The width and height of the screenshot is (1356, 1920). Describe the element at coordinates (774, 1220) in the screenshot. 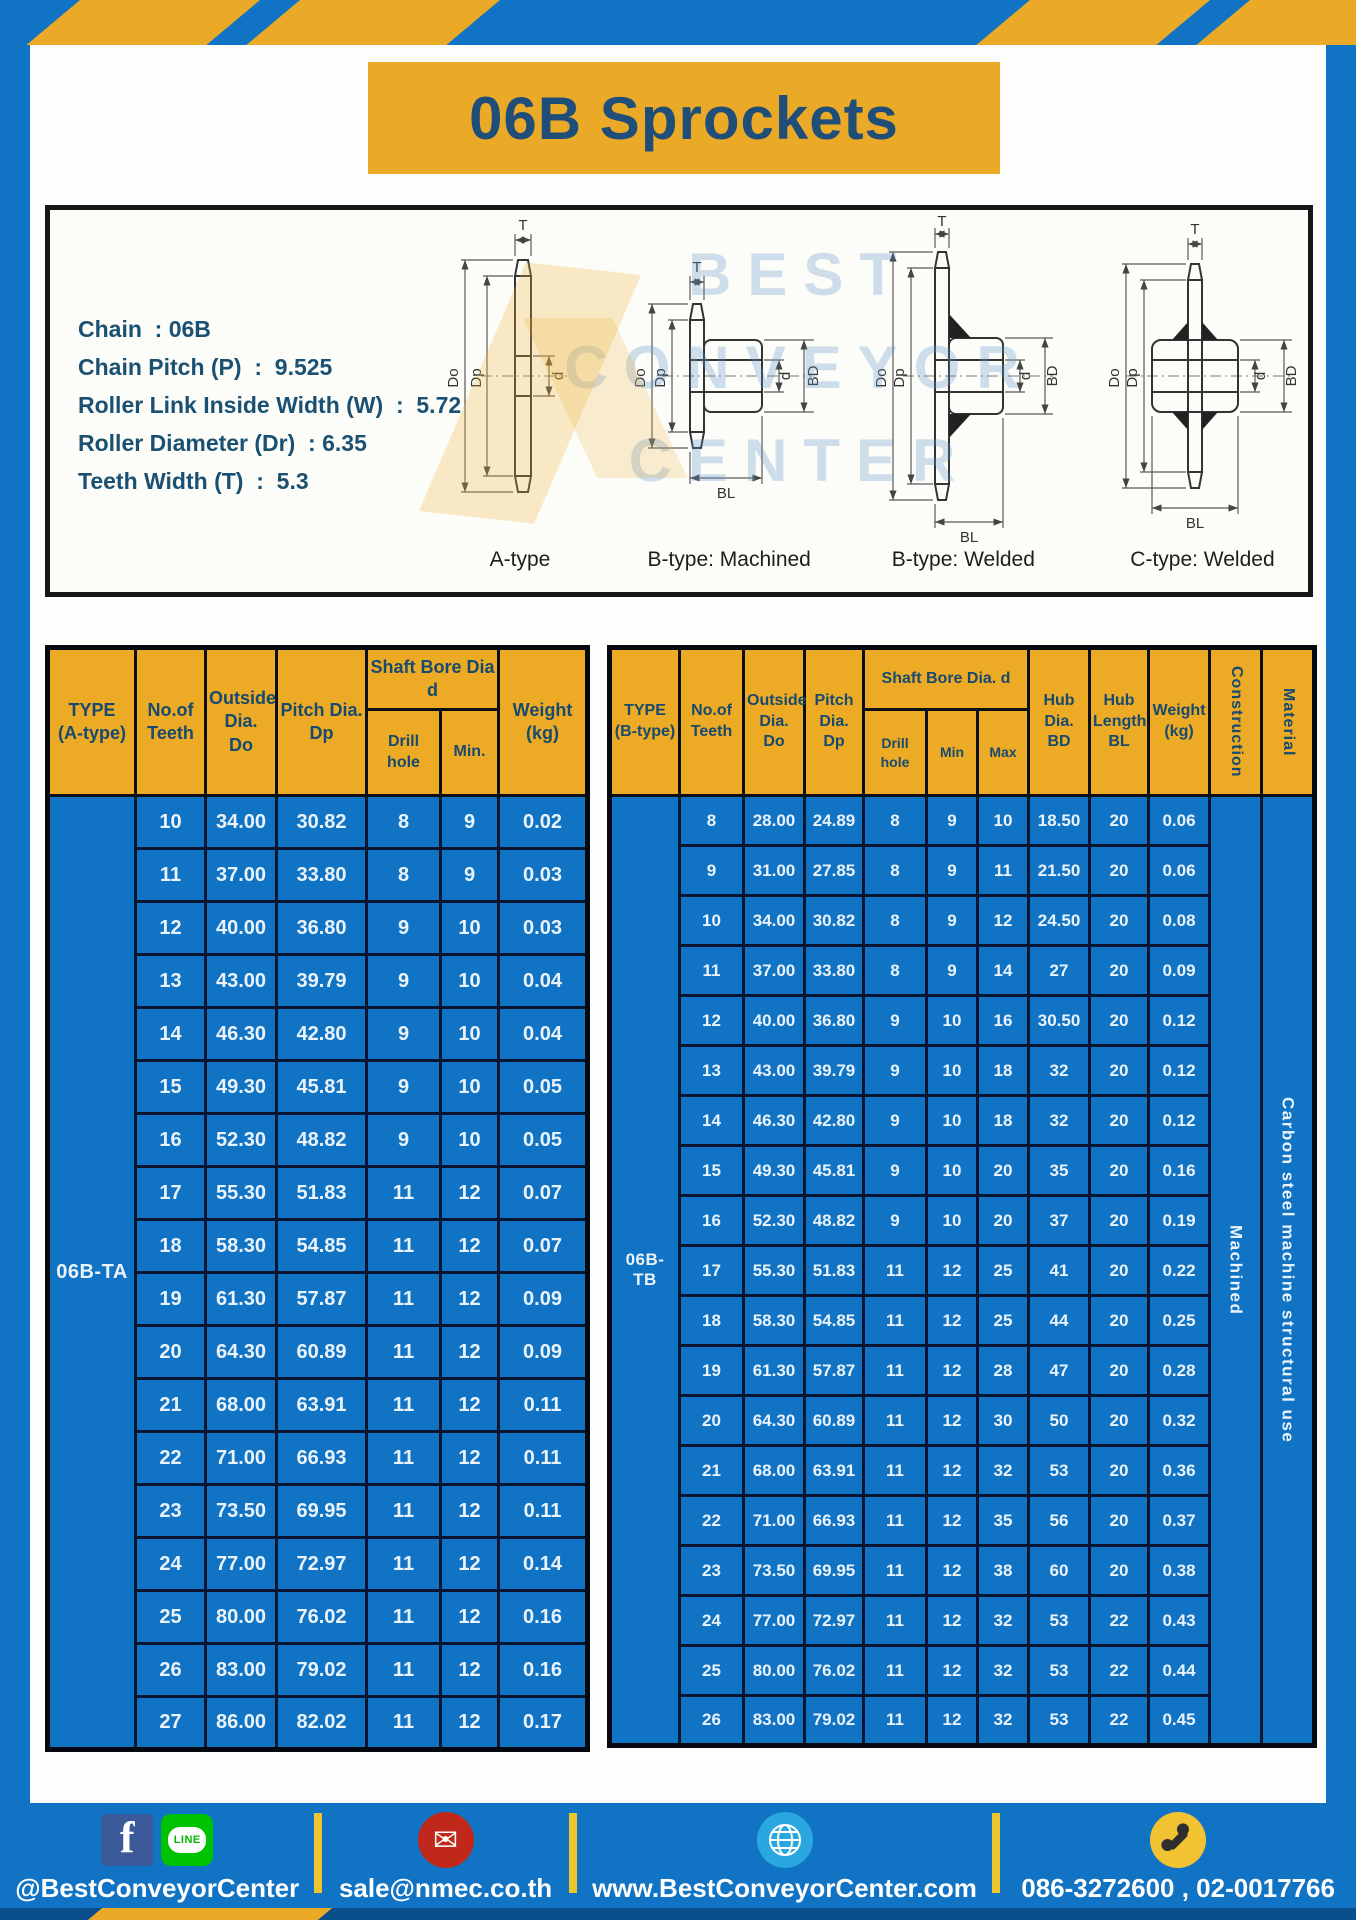

I see `table-cell: 52.30` at that location.